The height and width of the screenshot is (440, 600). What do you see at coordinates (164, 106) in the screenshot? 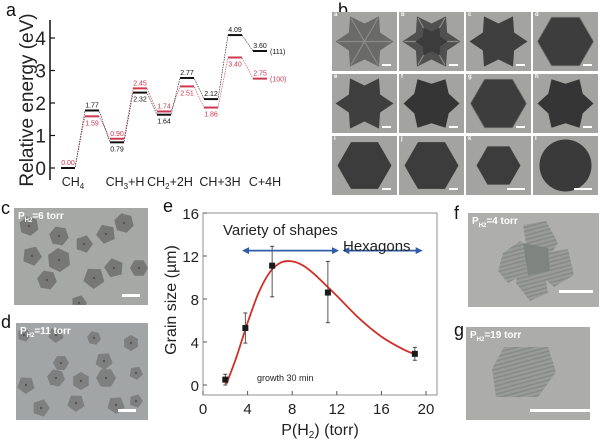
I see `energy-label: 1.74` at bounding box center [164, 106].